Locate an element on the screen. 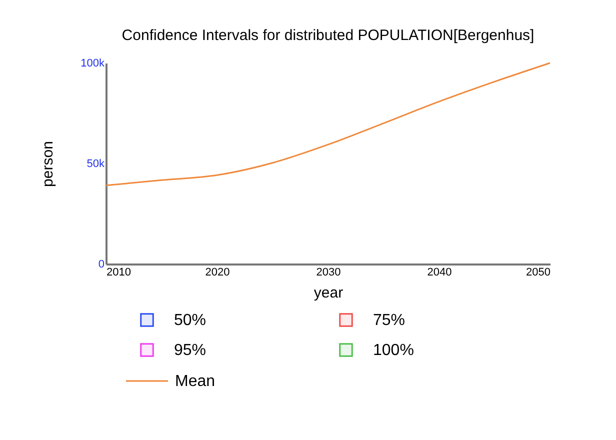 This screenshot has height=440, width=616. legend-label: 75% is located at coordinates (389, 320).